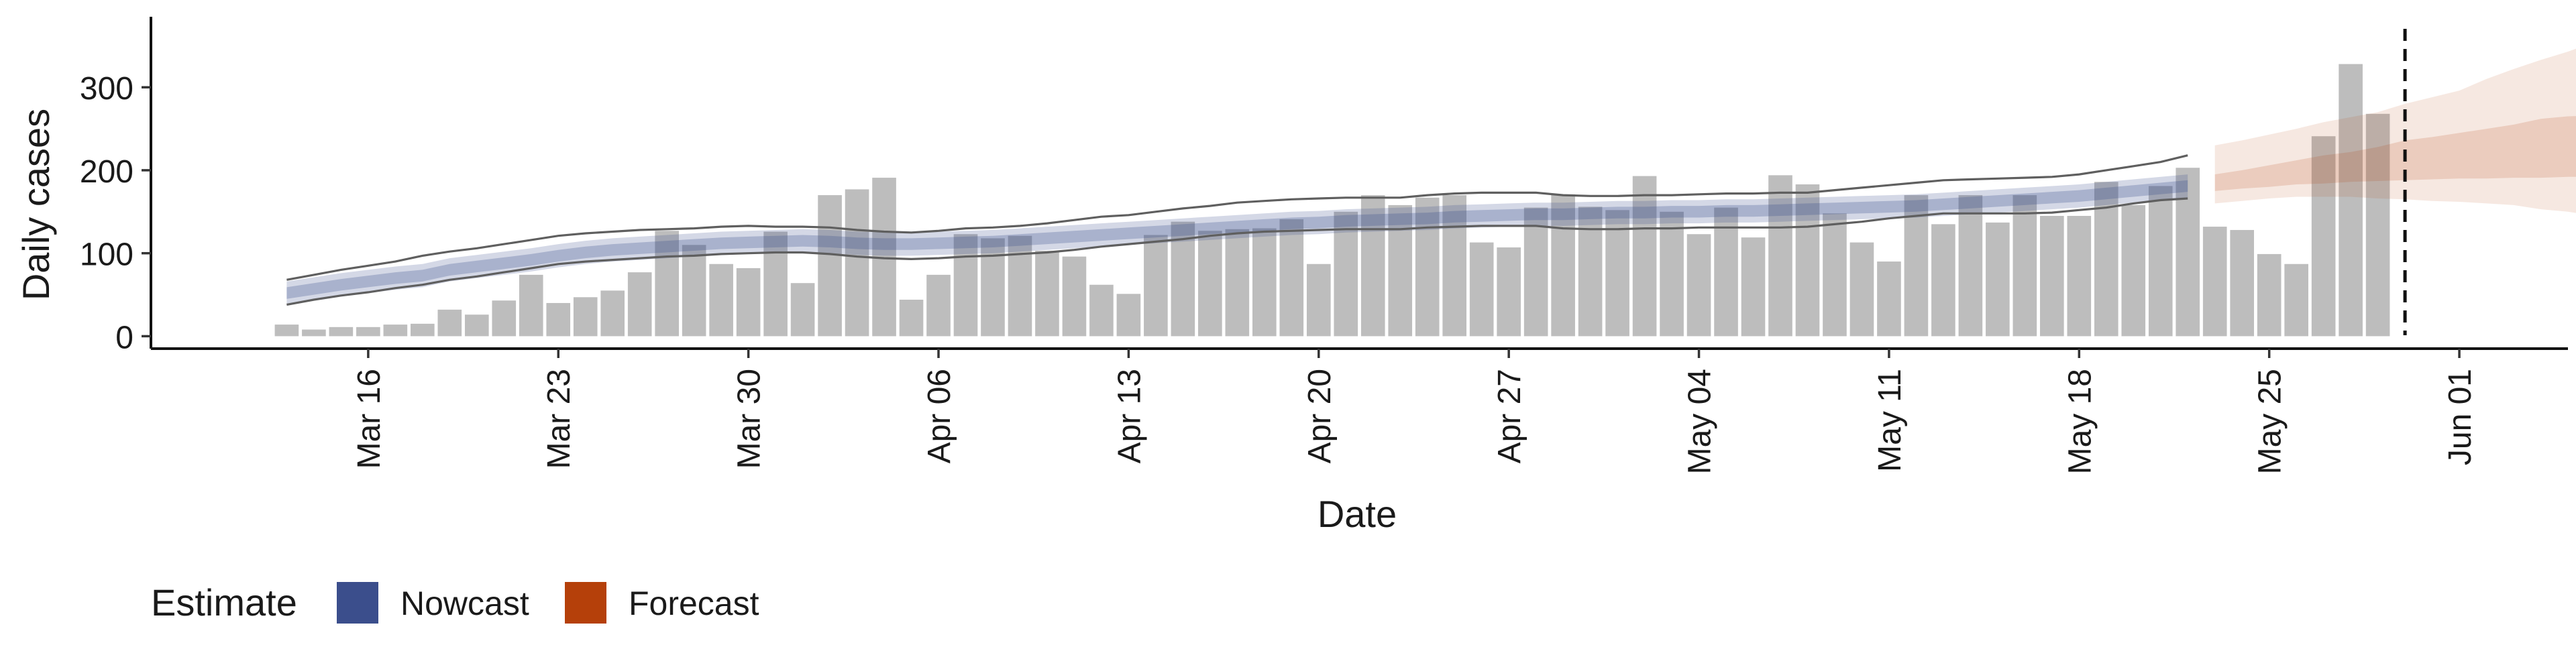 This screenshot has width=2576, height=647. Describe the element at coordinates (106, 172) in the screenshot. I see `y-tick-label: 200` at that location.